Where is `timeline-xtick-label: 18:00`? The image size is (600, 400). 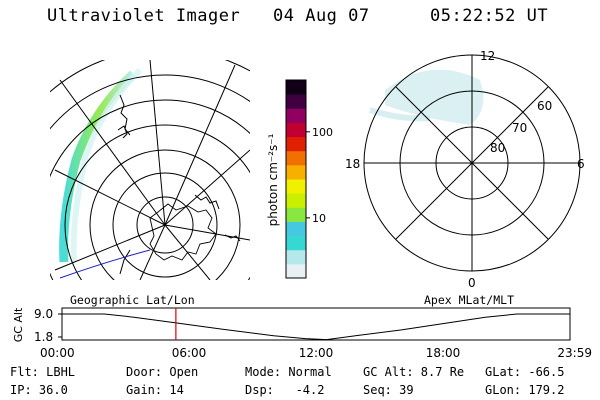
timeline-xtick-label: 18:00 is located at coordinates (443, 353).